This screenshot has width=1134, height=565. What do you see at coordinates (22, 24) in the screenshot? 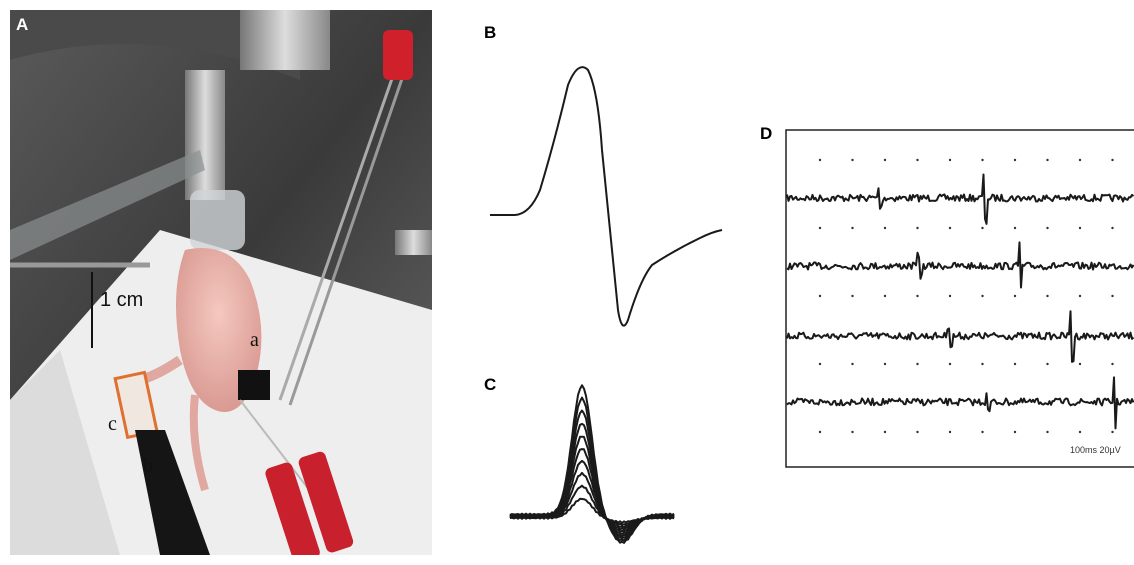
I see `panel-label: A` at bounding box center [22, 24].